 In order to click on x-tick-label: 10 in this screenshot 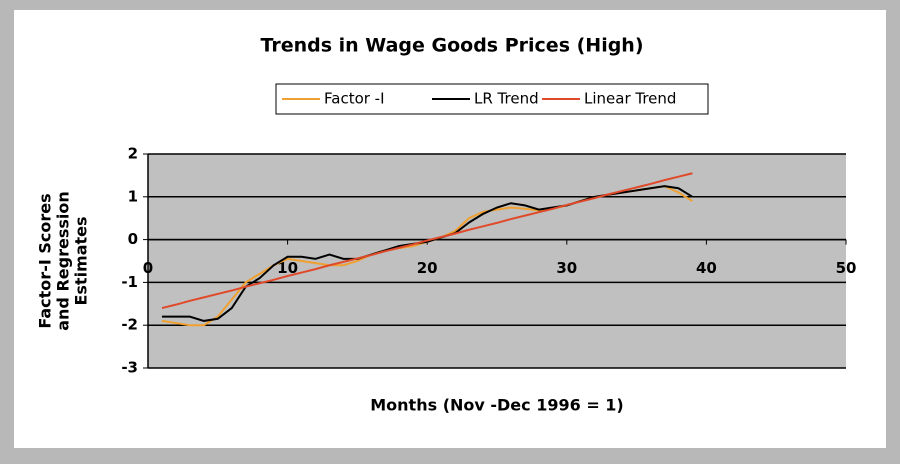, I will do `click(287, 268)`.